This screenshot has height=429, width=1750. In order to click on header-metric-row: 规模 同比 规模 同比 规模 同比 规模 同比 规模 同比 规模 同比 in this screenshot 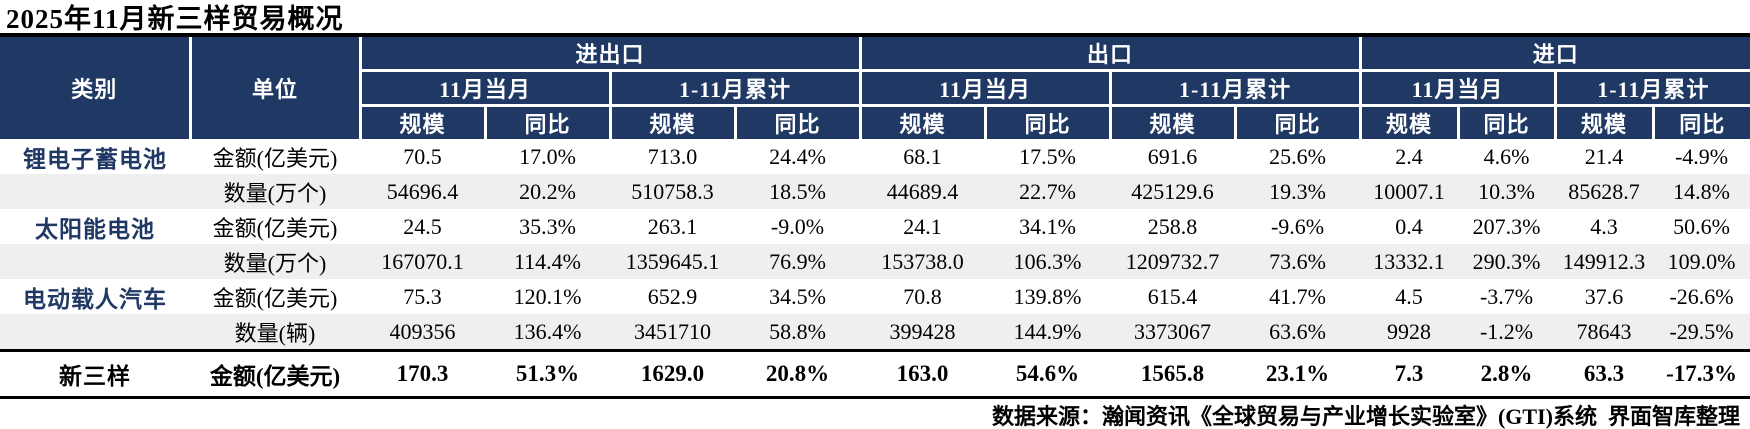, I will do `click(875, 121)`.